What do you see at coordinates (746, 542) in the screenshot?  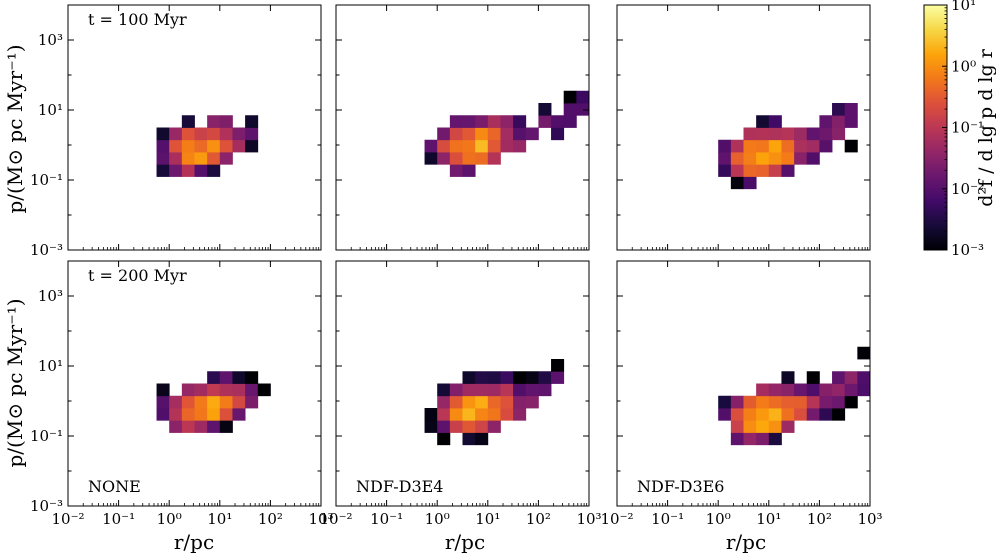 I see `xlabel-col-2: r/pc` at bounding box center [746, 542].